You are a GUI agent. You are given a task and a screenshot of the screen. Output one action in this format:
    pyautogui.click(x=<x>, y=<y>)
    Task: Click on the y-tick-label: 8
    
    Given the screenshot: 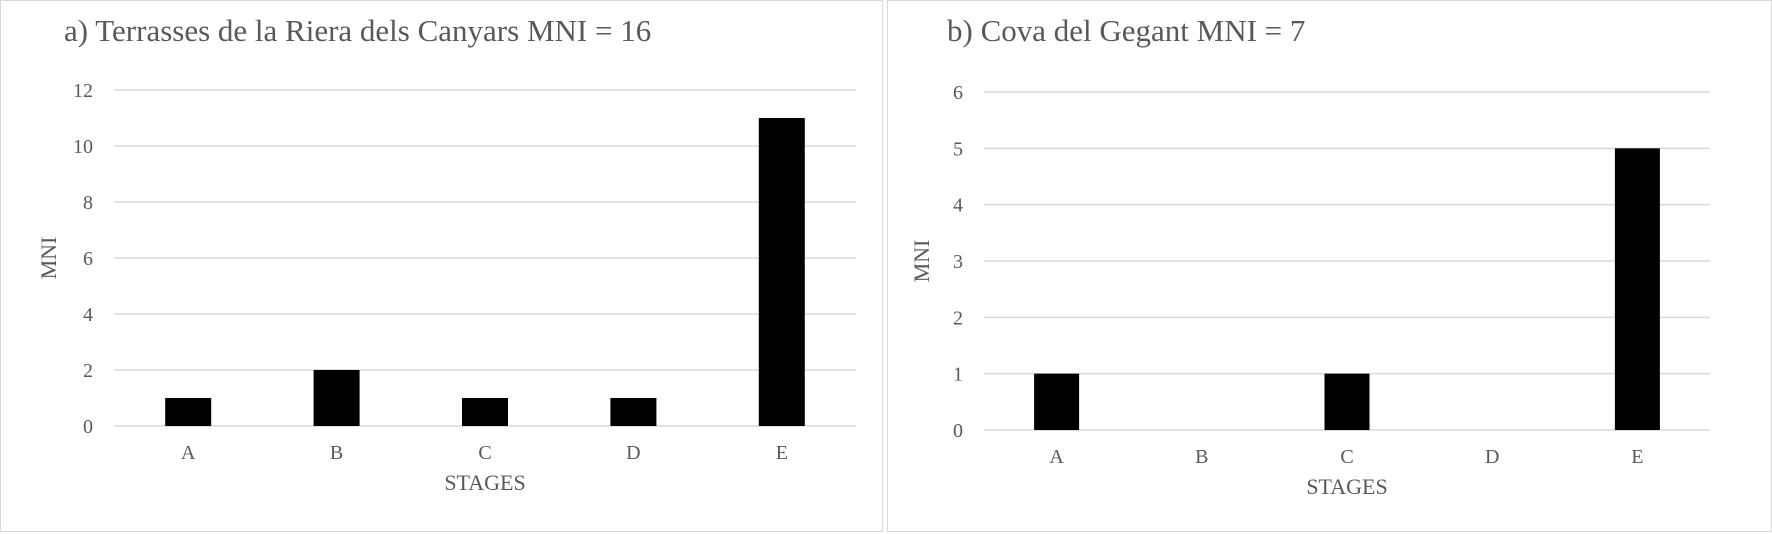 What is the action you would take?
    pyautogui.click(x=88, y=203)
    